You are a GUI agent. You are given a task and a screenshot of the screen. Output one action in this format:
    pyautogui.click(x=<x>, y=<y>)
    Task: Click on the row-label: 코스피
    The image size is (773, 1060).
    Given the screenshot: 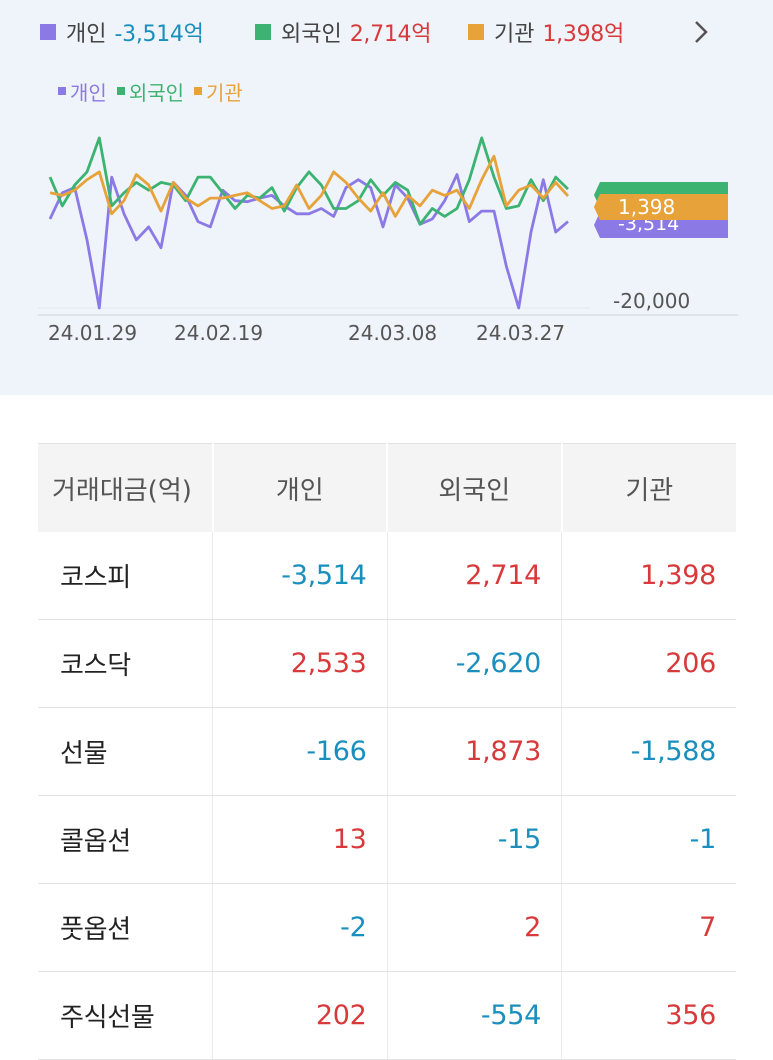 What is the action you would take?
    pyautogui.click(x=125, y=576)
    